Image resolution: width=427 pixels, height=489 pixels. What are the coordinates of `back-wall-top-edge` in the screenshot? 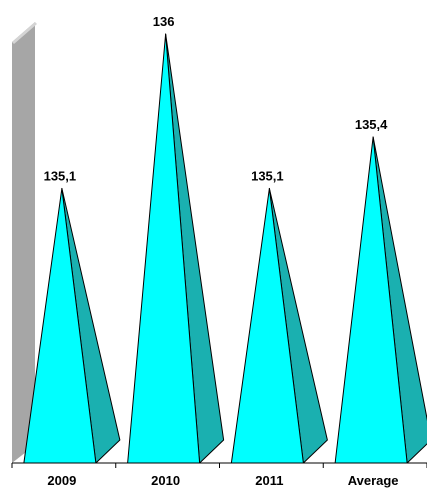 It's located at (24, 33).